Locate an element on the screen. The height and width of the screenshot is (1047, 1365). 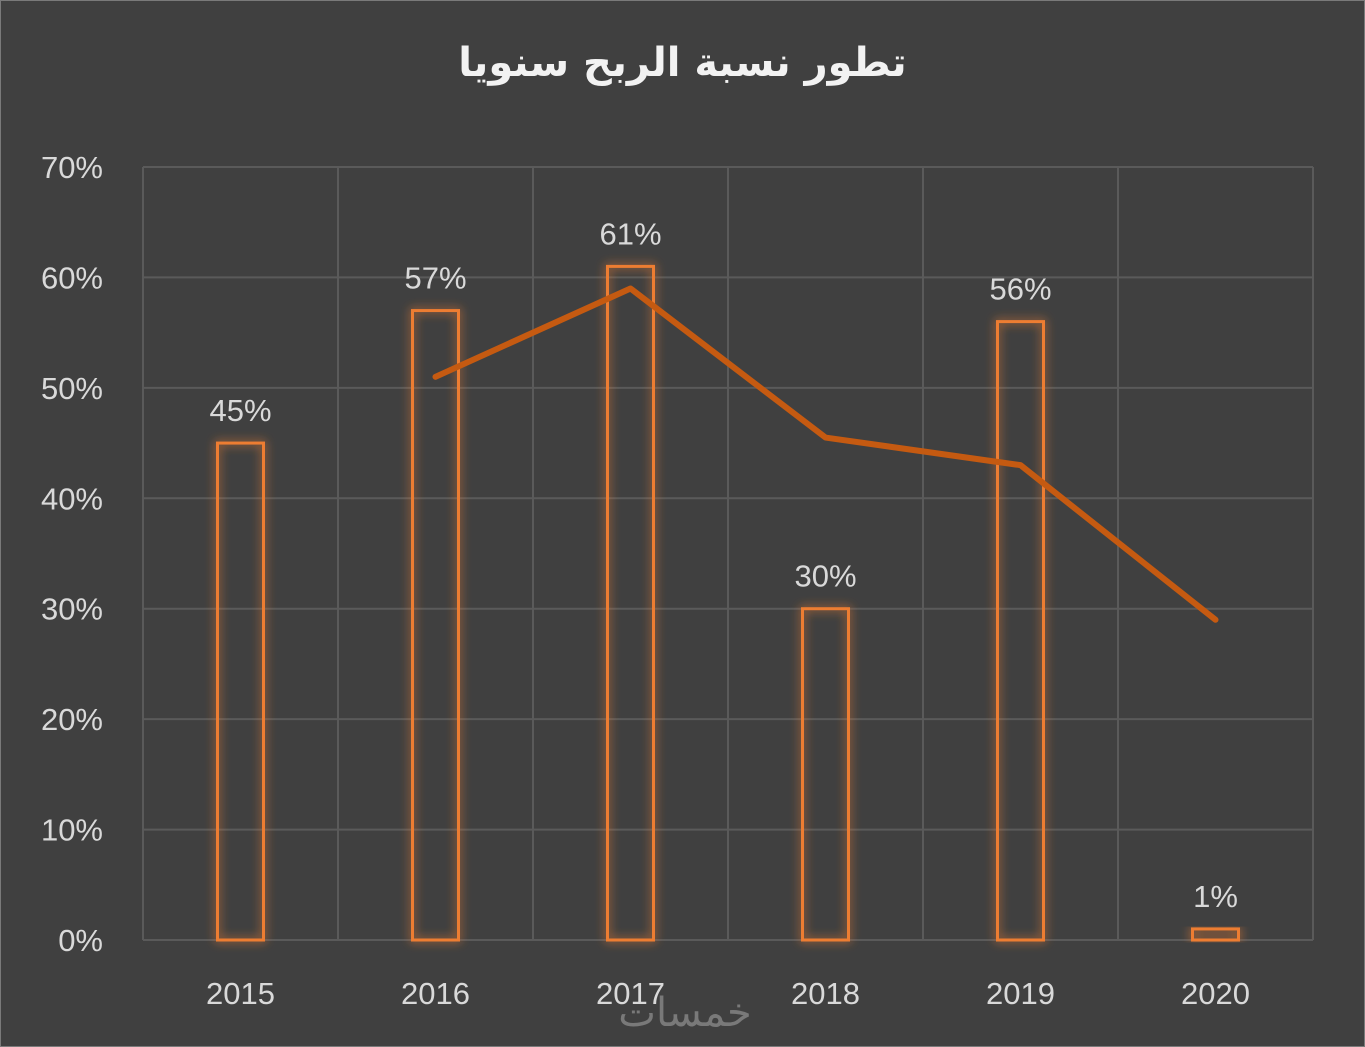
bar-data-label: 45% is located at coordinates (240, 410).